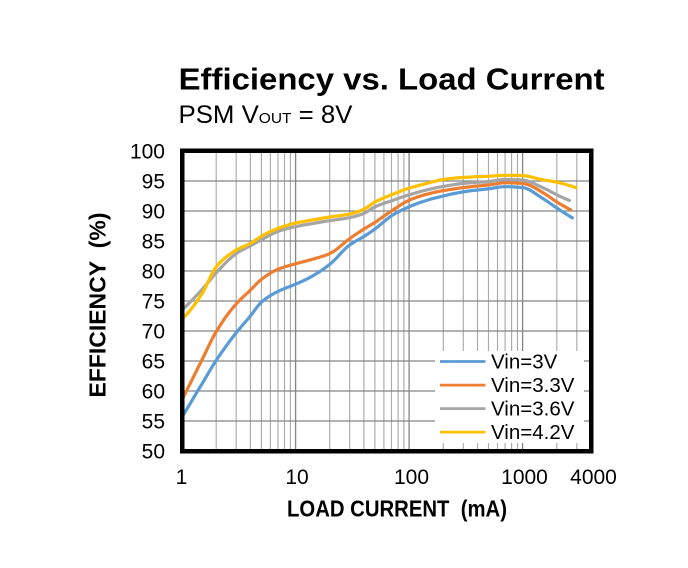 The width and height of the screenshot is (688, 568). Describe the element at coordinates (397, 509) in the screenshot. I see `svg-text: LOAD CURRENT (mA)` at that location.